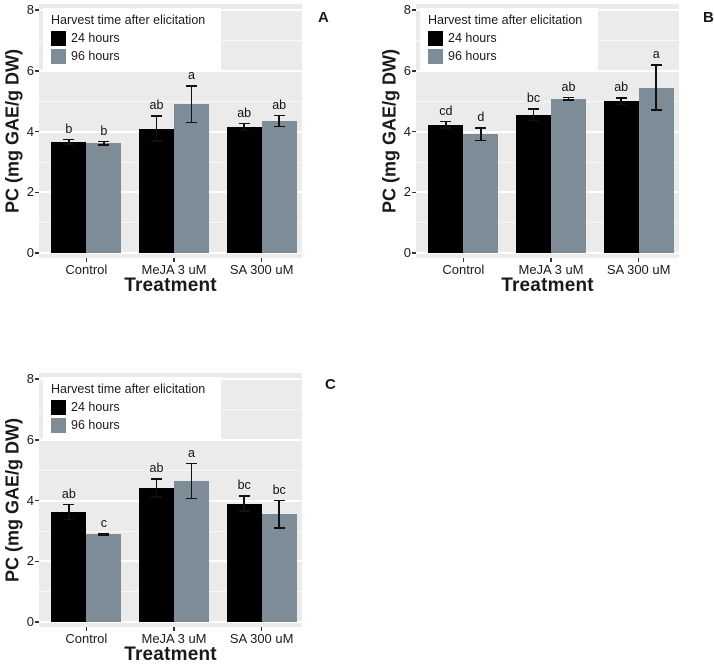  I want to click on significance-letter-24h-control: ab, so click(68, 493).